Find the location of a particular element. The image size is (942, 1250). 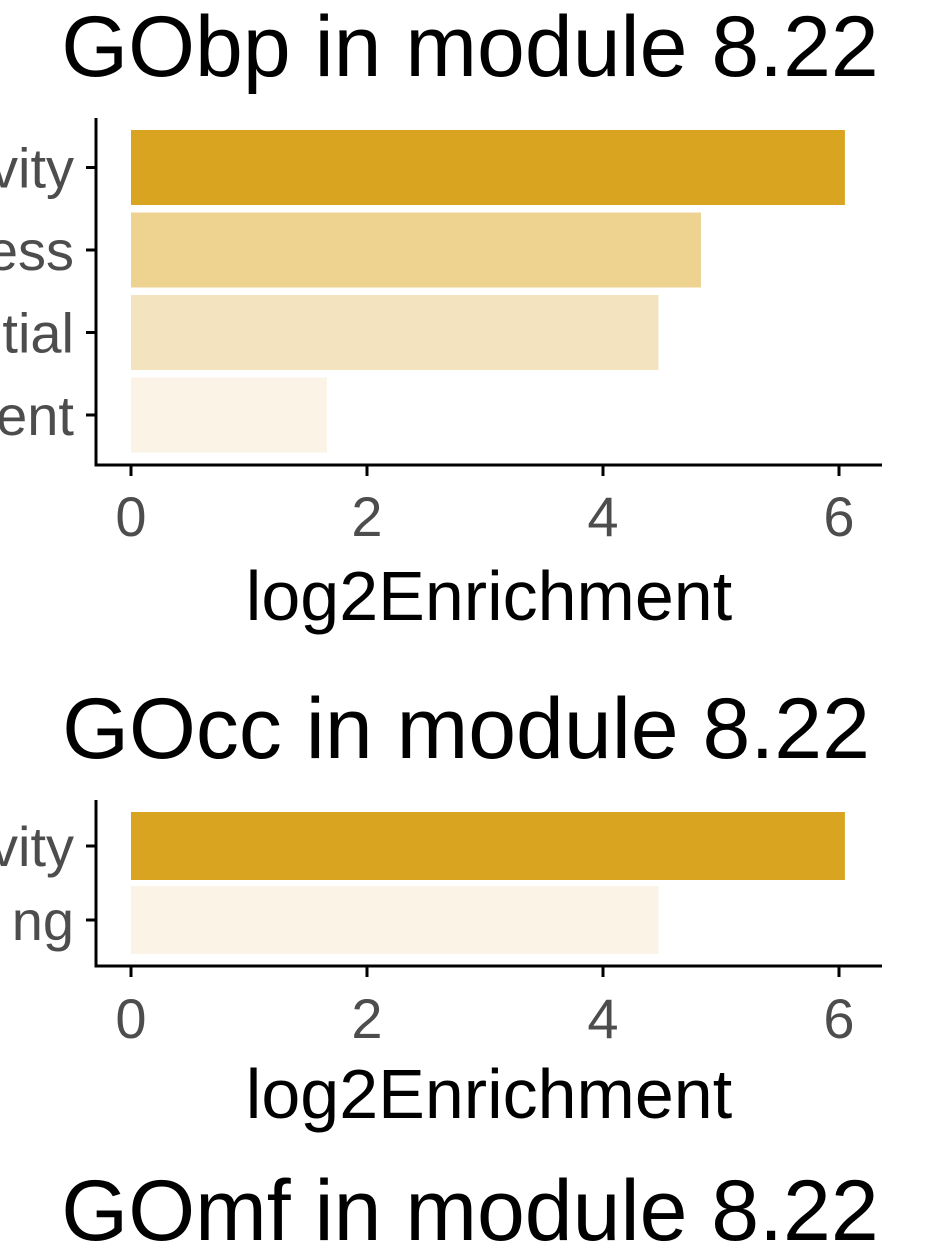

y-ticks-gocc: vity ng is located at coordinates (48, 883).